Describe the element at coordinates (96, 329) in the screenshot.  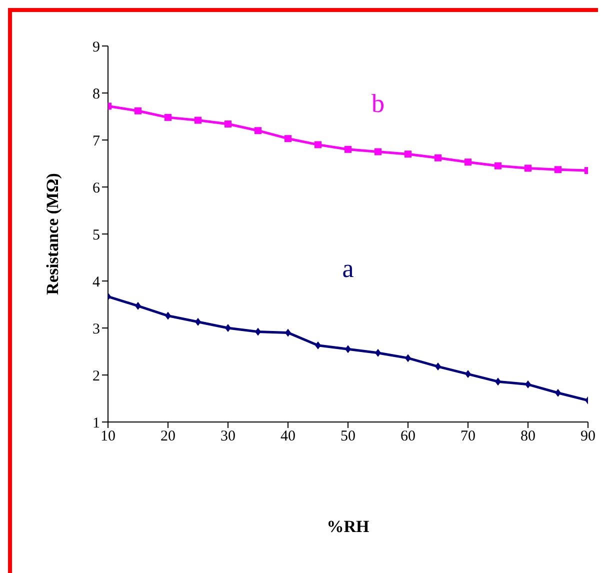
I see `y-tick-label: 3` at that location.